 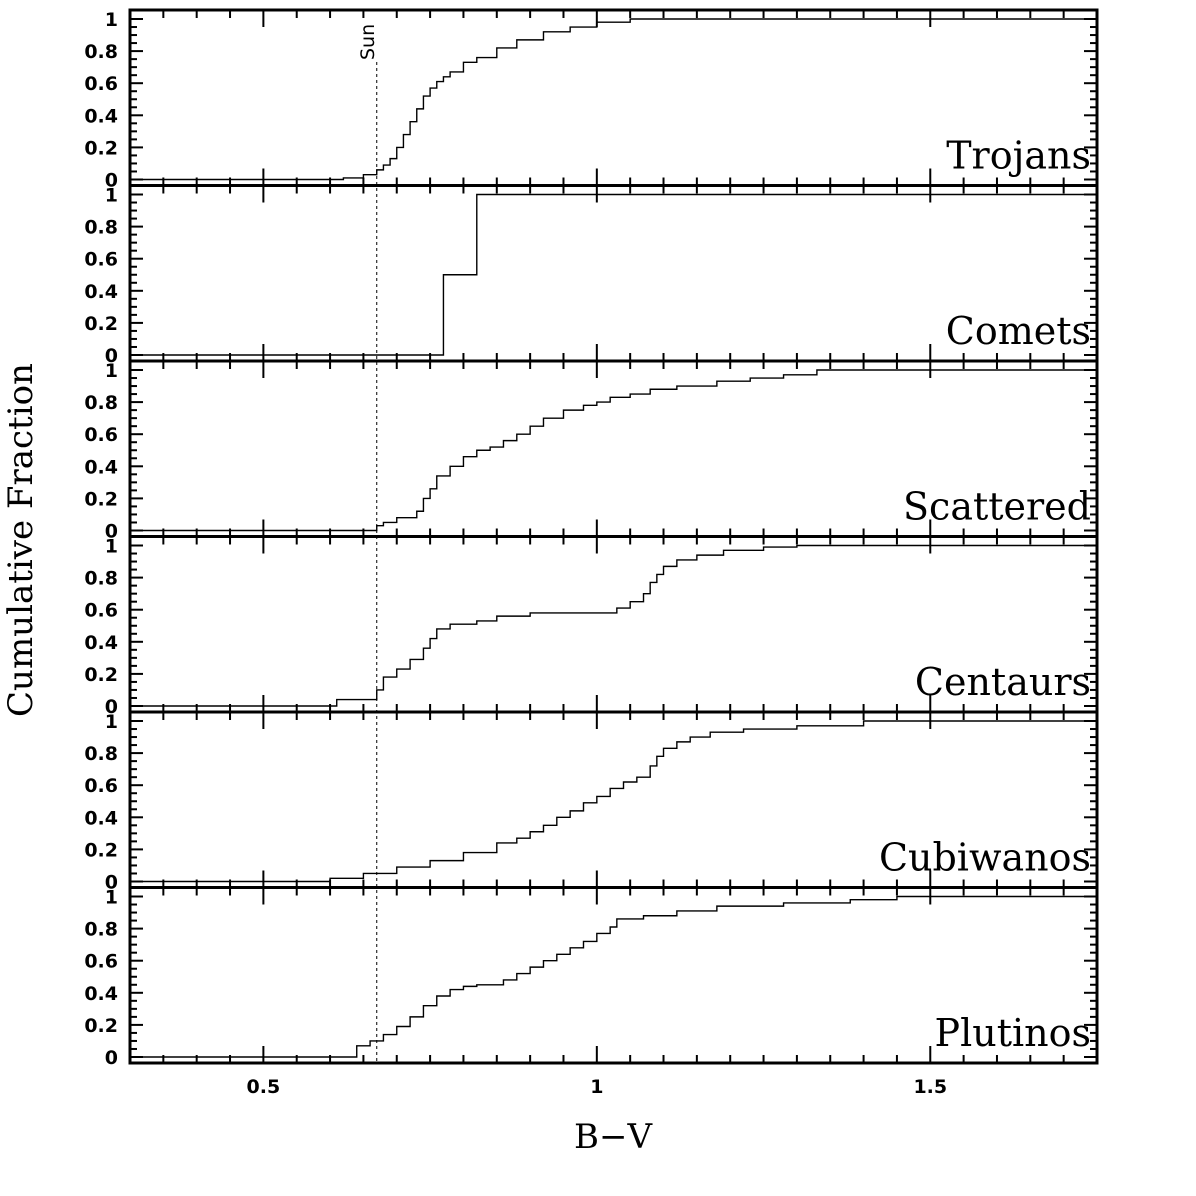 What do you see at coordinates (997, 507) in the screenshot?
I see `panel-label: Scattered` at bounding box center [997, 507].